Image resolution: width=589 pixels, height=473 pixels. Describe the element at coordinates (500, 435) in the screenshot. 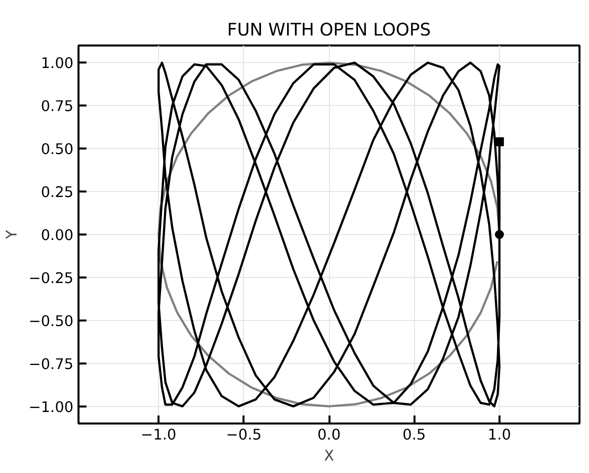

I see `x-tick-label: 1.0` at that location.